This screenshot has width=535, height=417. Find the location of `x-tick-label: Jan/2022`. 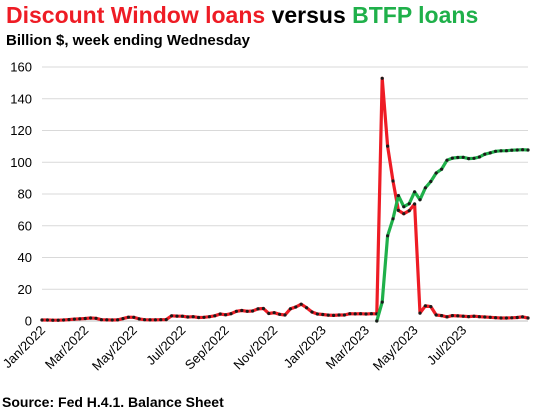

x-tick-label: Jan/2022 is located at coordinates (24, 347).